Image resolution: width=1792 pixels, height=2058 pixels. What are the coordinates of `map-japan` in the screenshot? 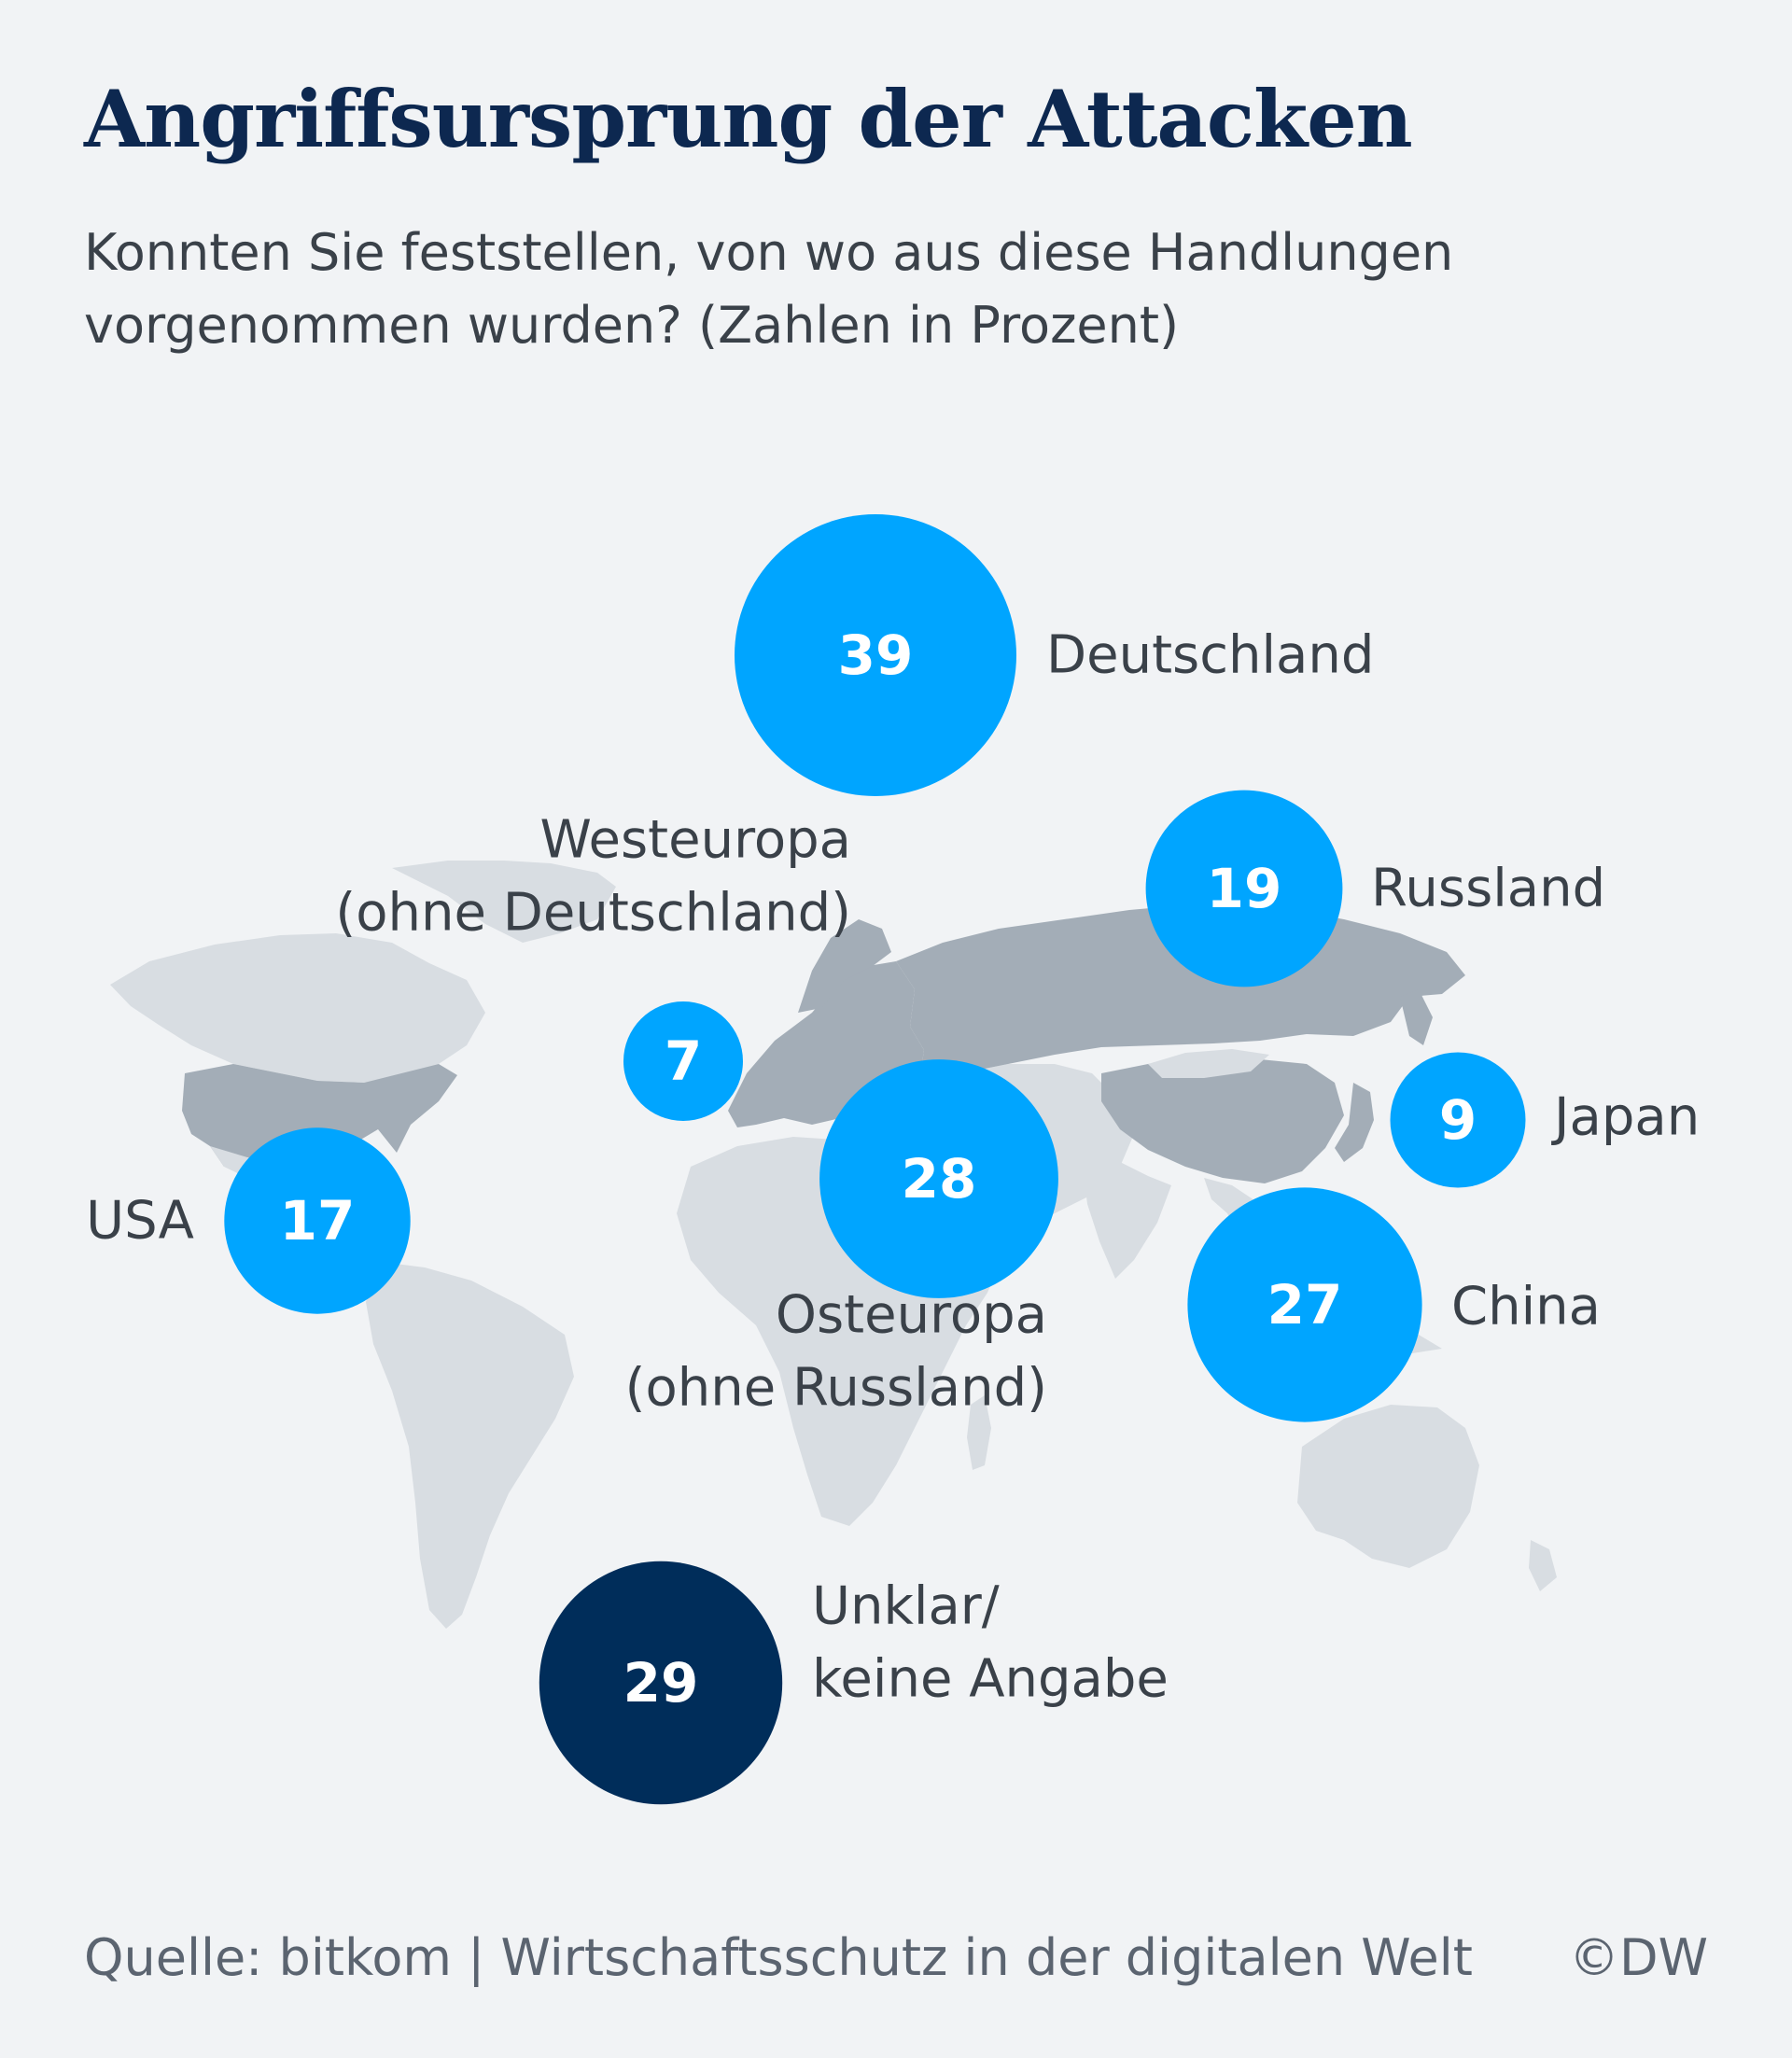 It's located at (1354, 1122).